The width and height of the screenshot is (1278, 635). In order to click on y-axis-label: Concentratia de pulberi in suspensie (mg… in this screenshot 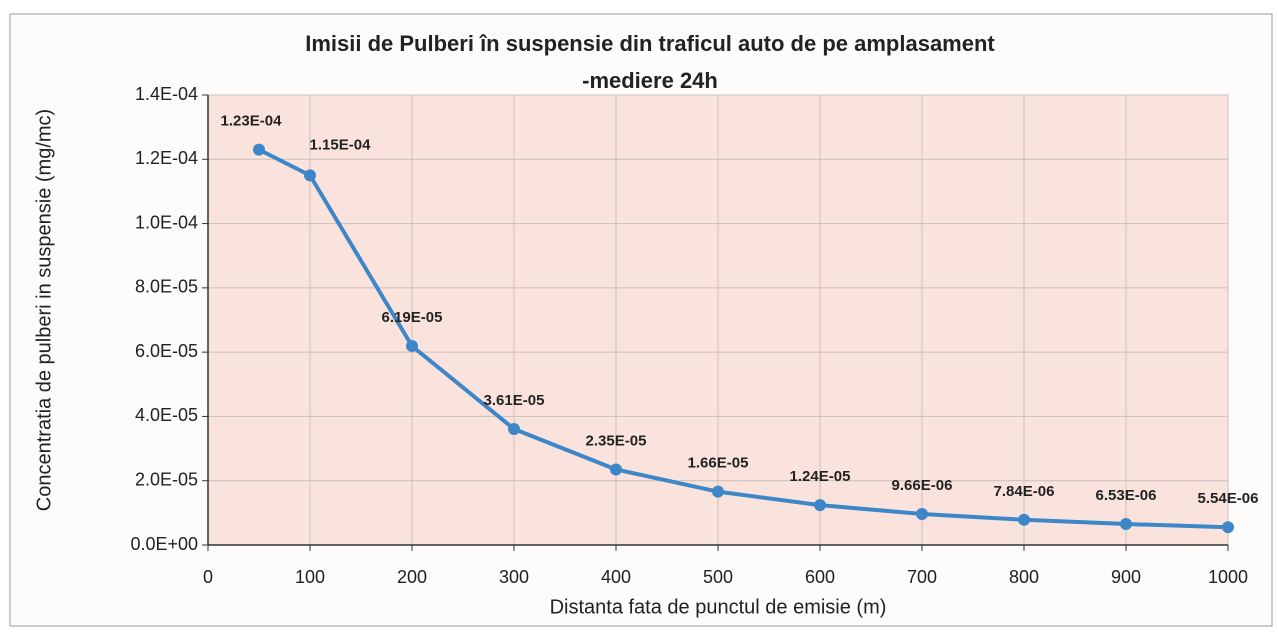, I will do `click(44, 310)`.